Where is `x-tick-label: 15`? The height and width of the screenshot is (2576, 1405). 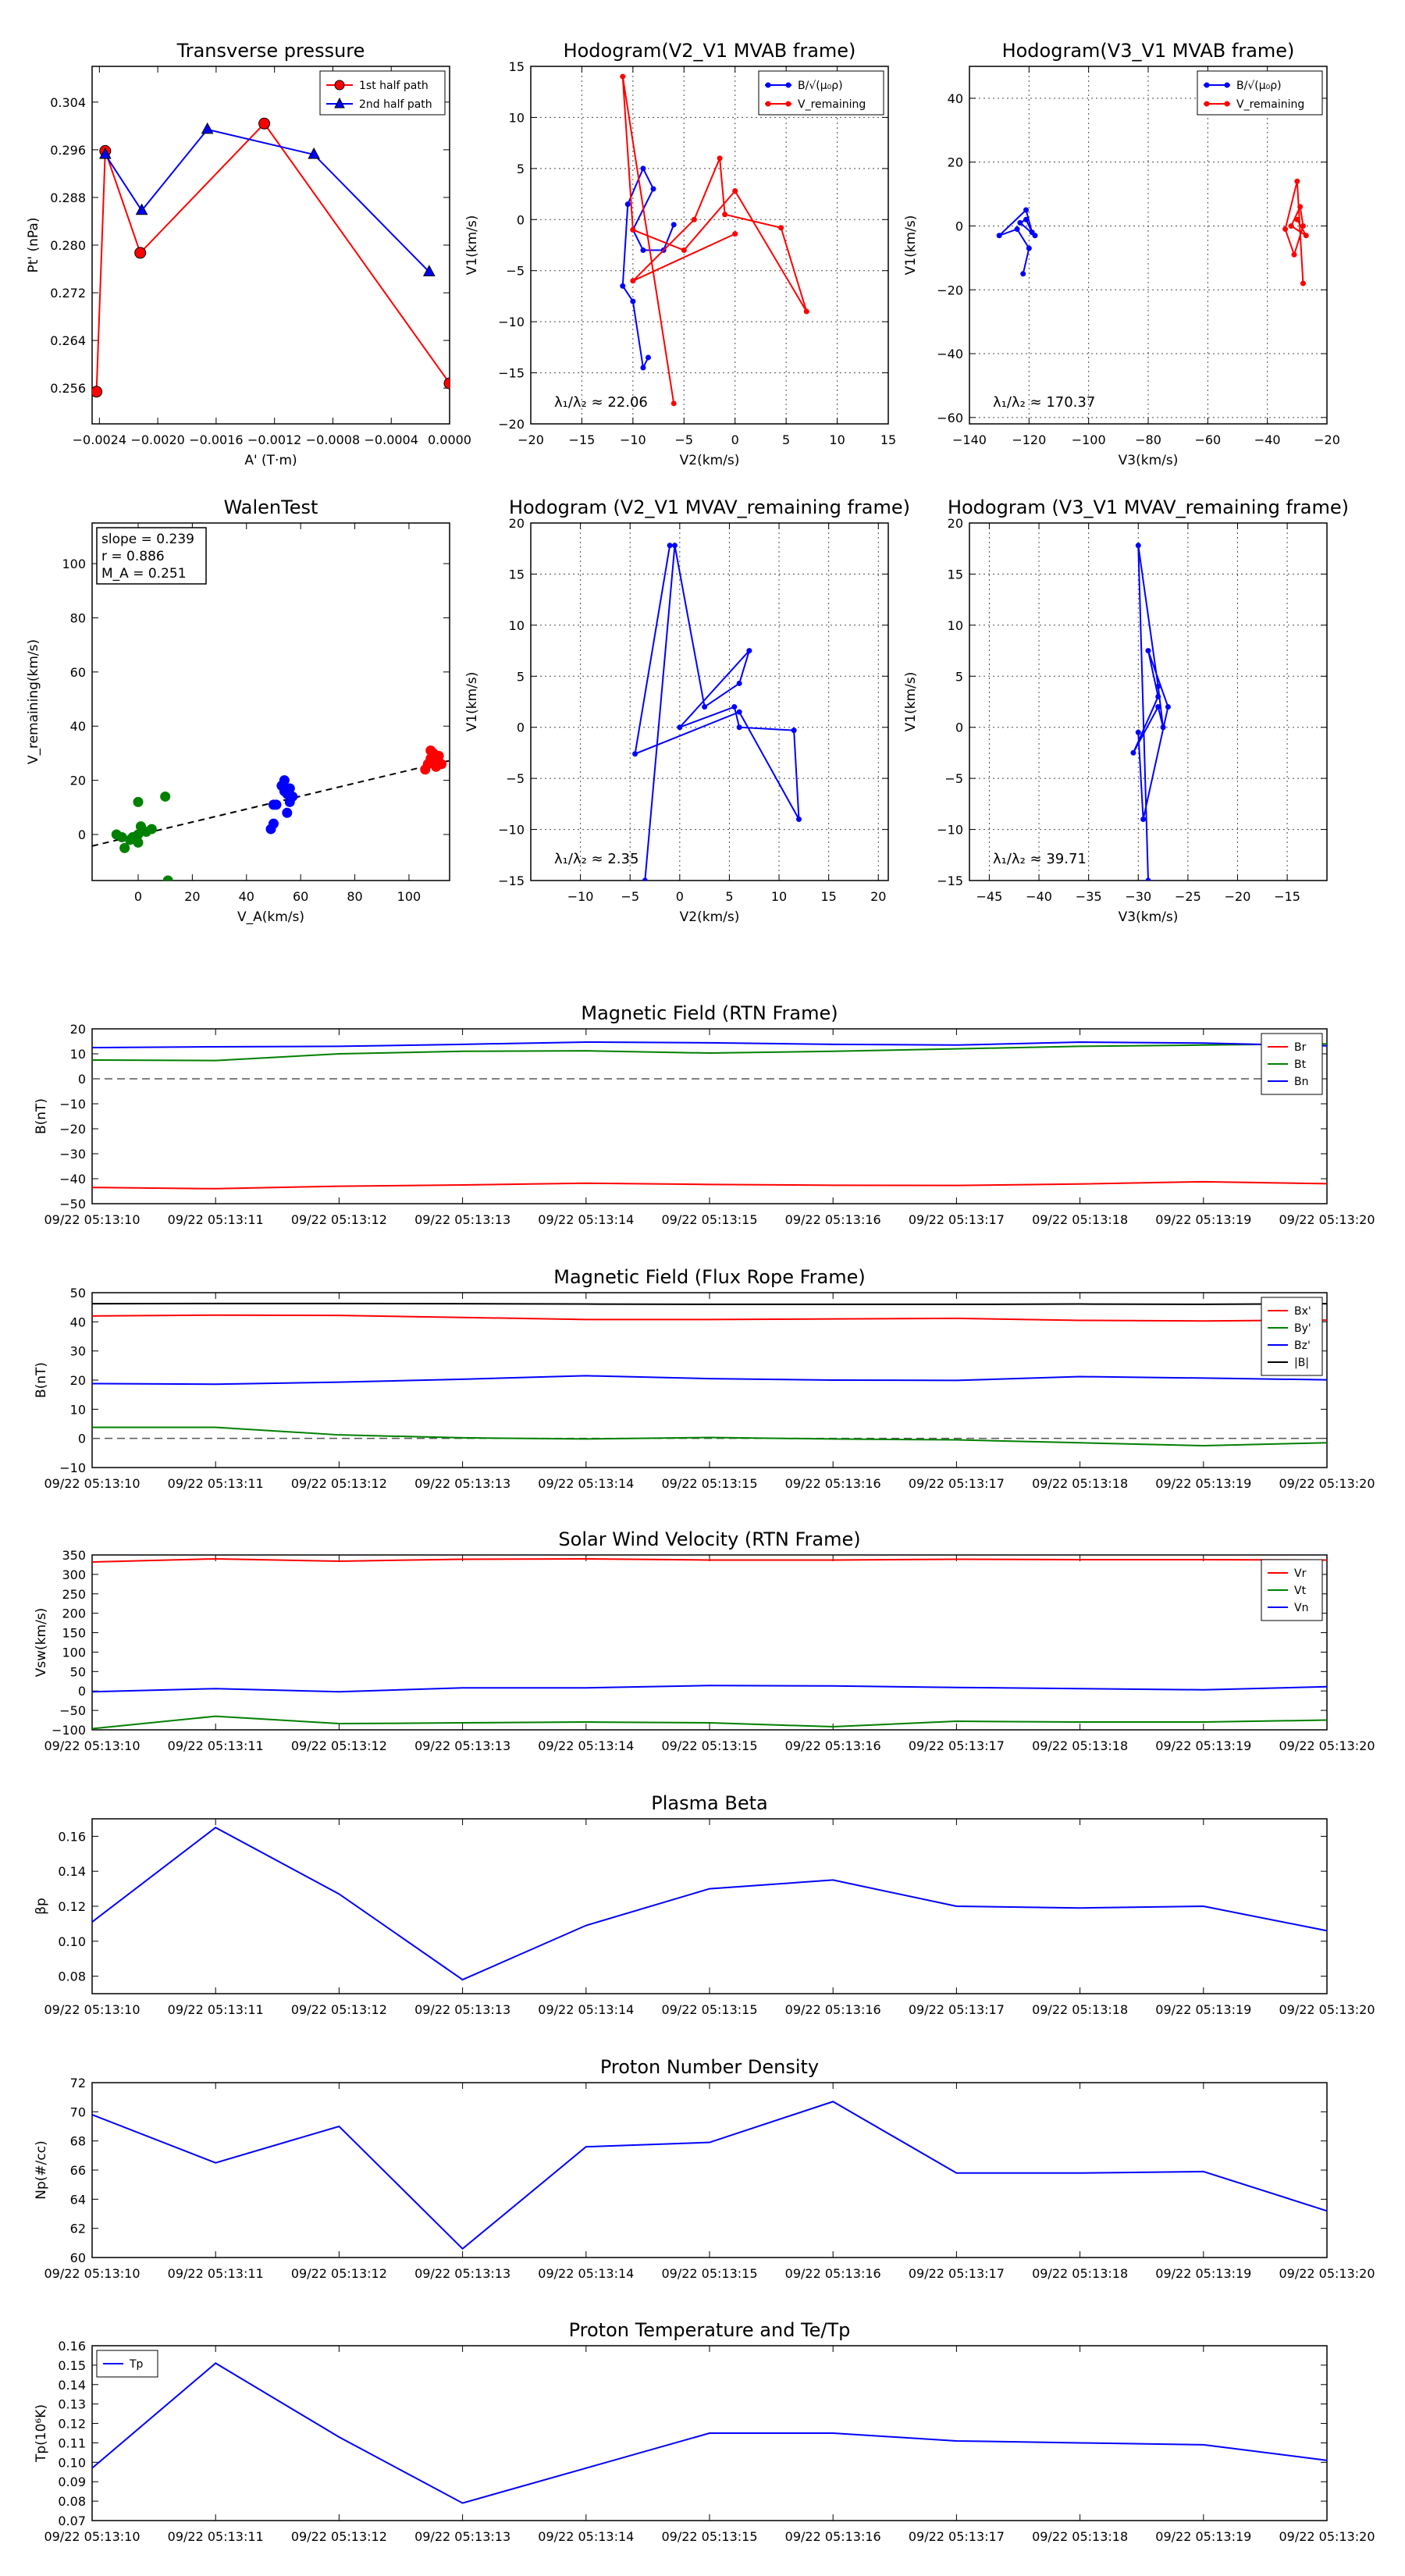 x-tick-label: 15 is located at coordinates (828, 896).